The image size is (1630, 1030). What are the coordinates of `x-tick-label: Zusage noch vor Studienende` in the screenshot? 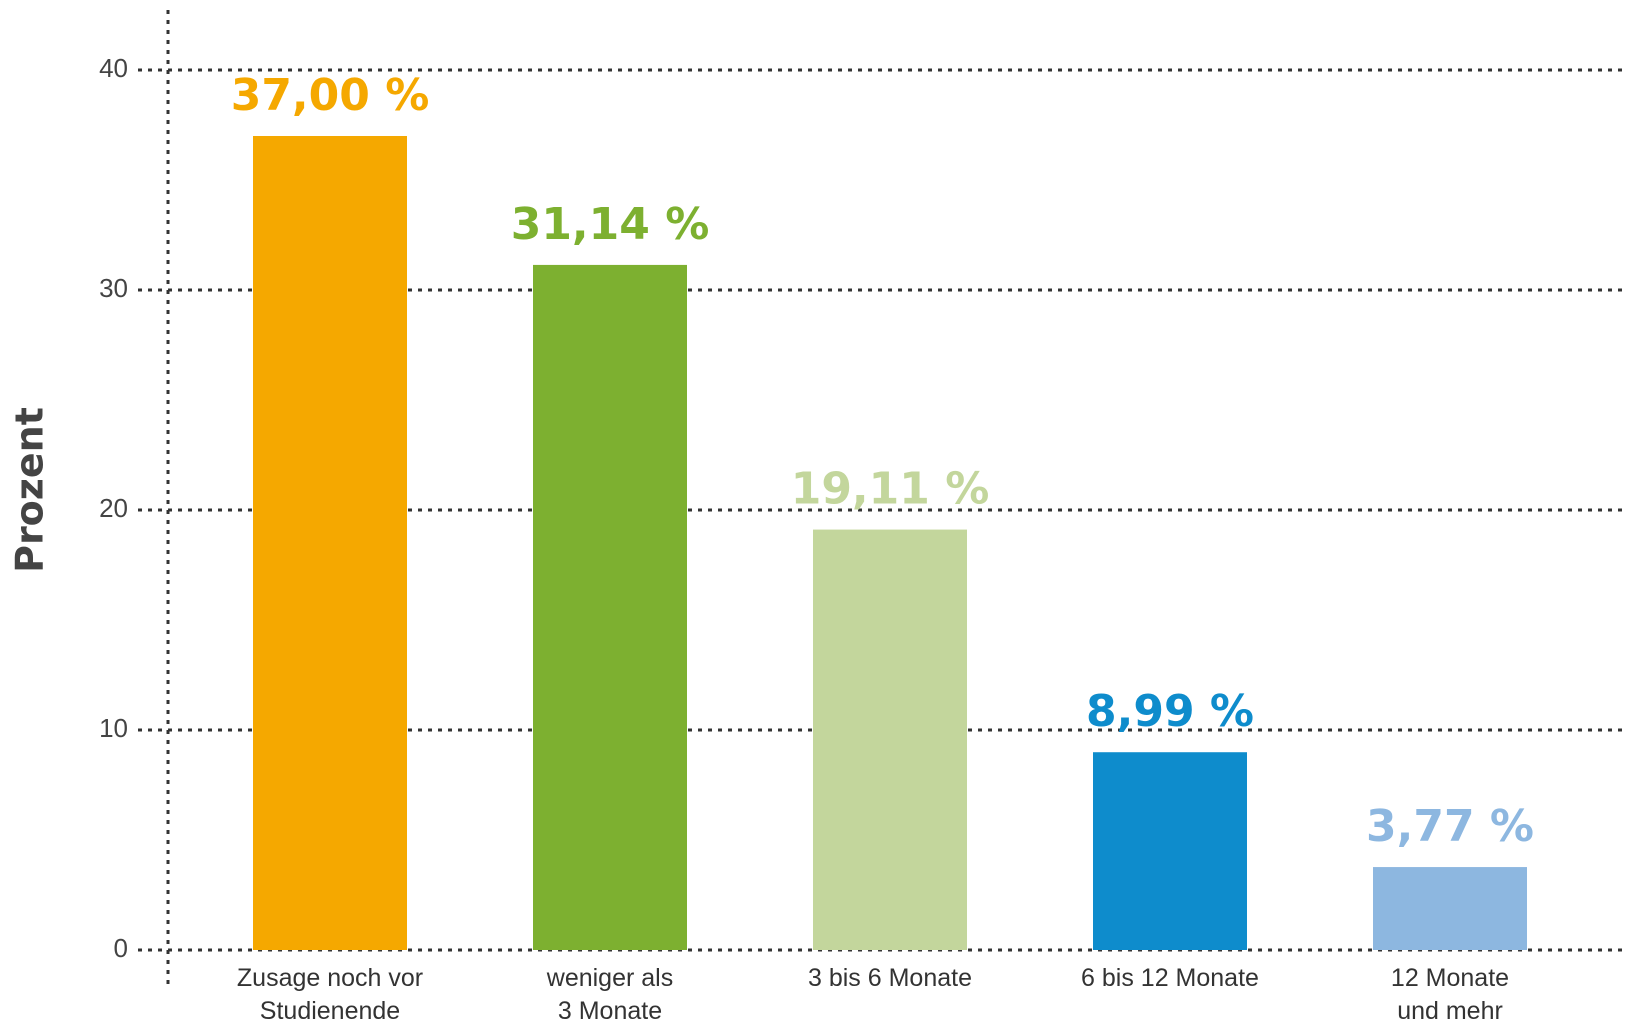 It's located at (330, 994).